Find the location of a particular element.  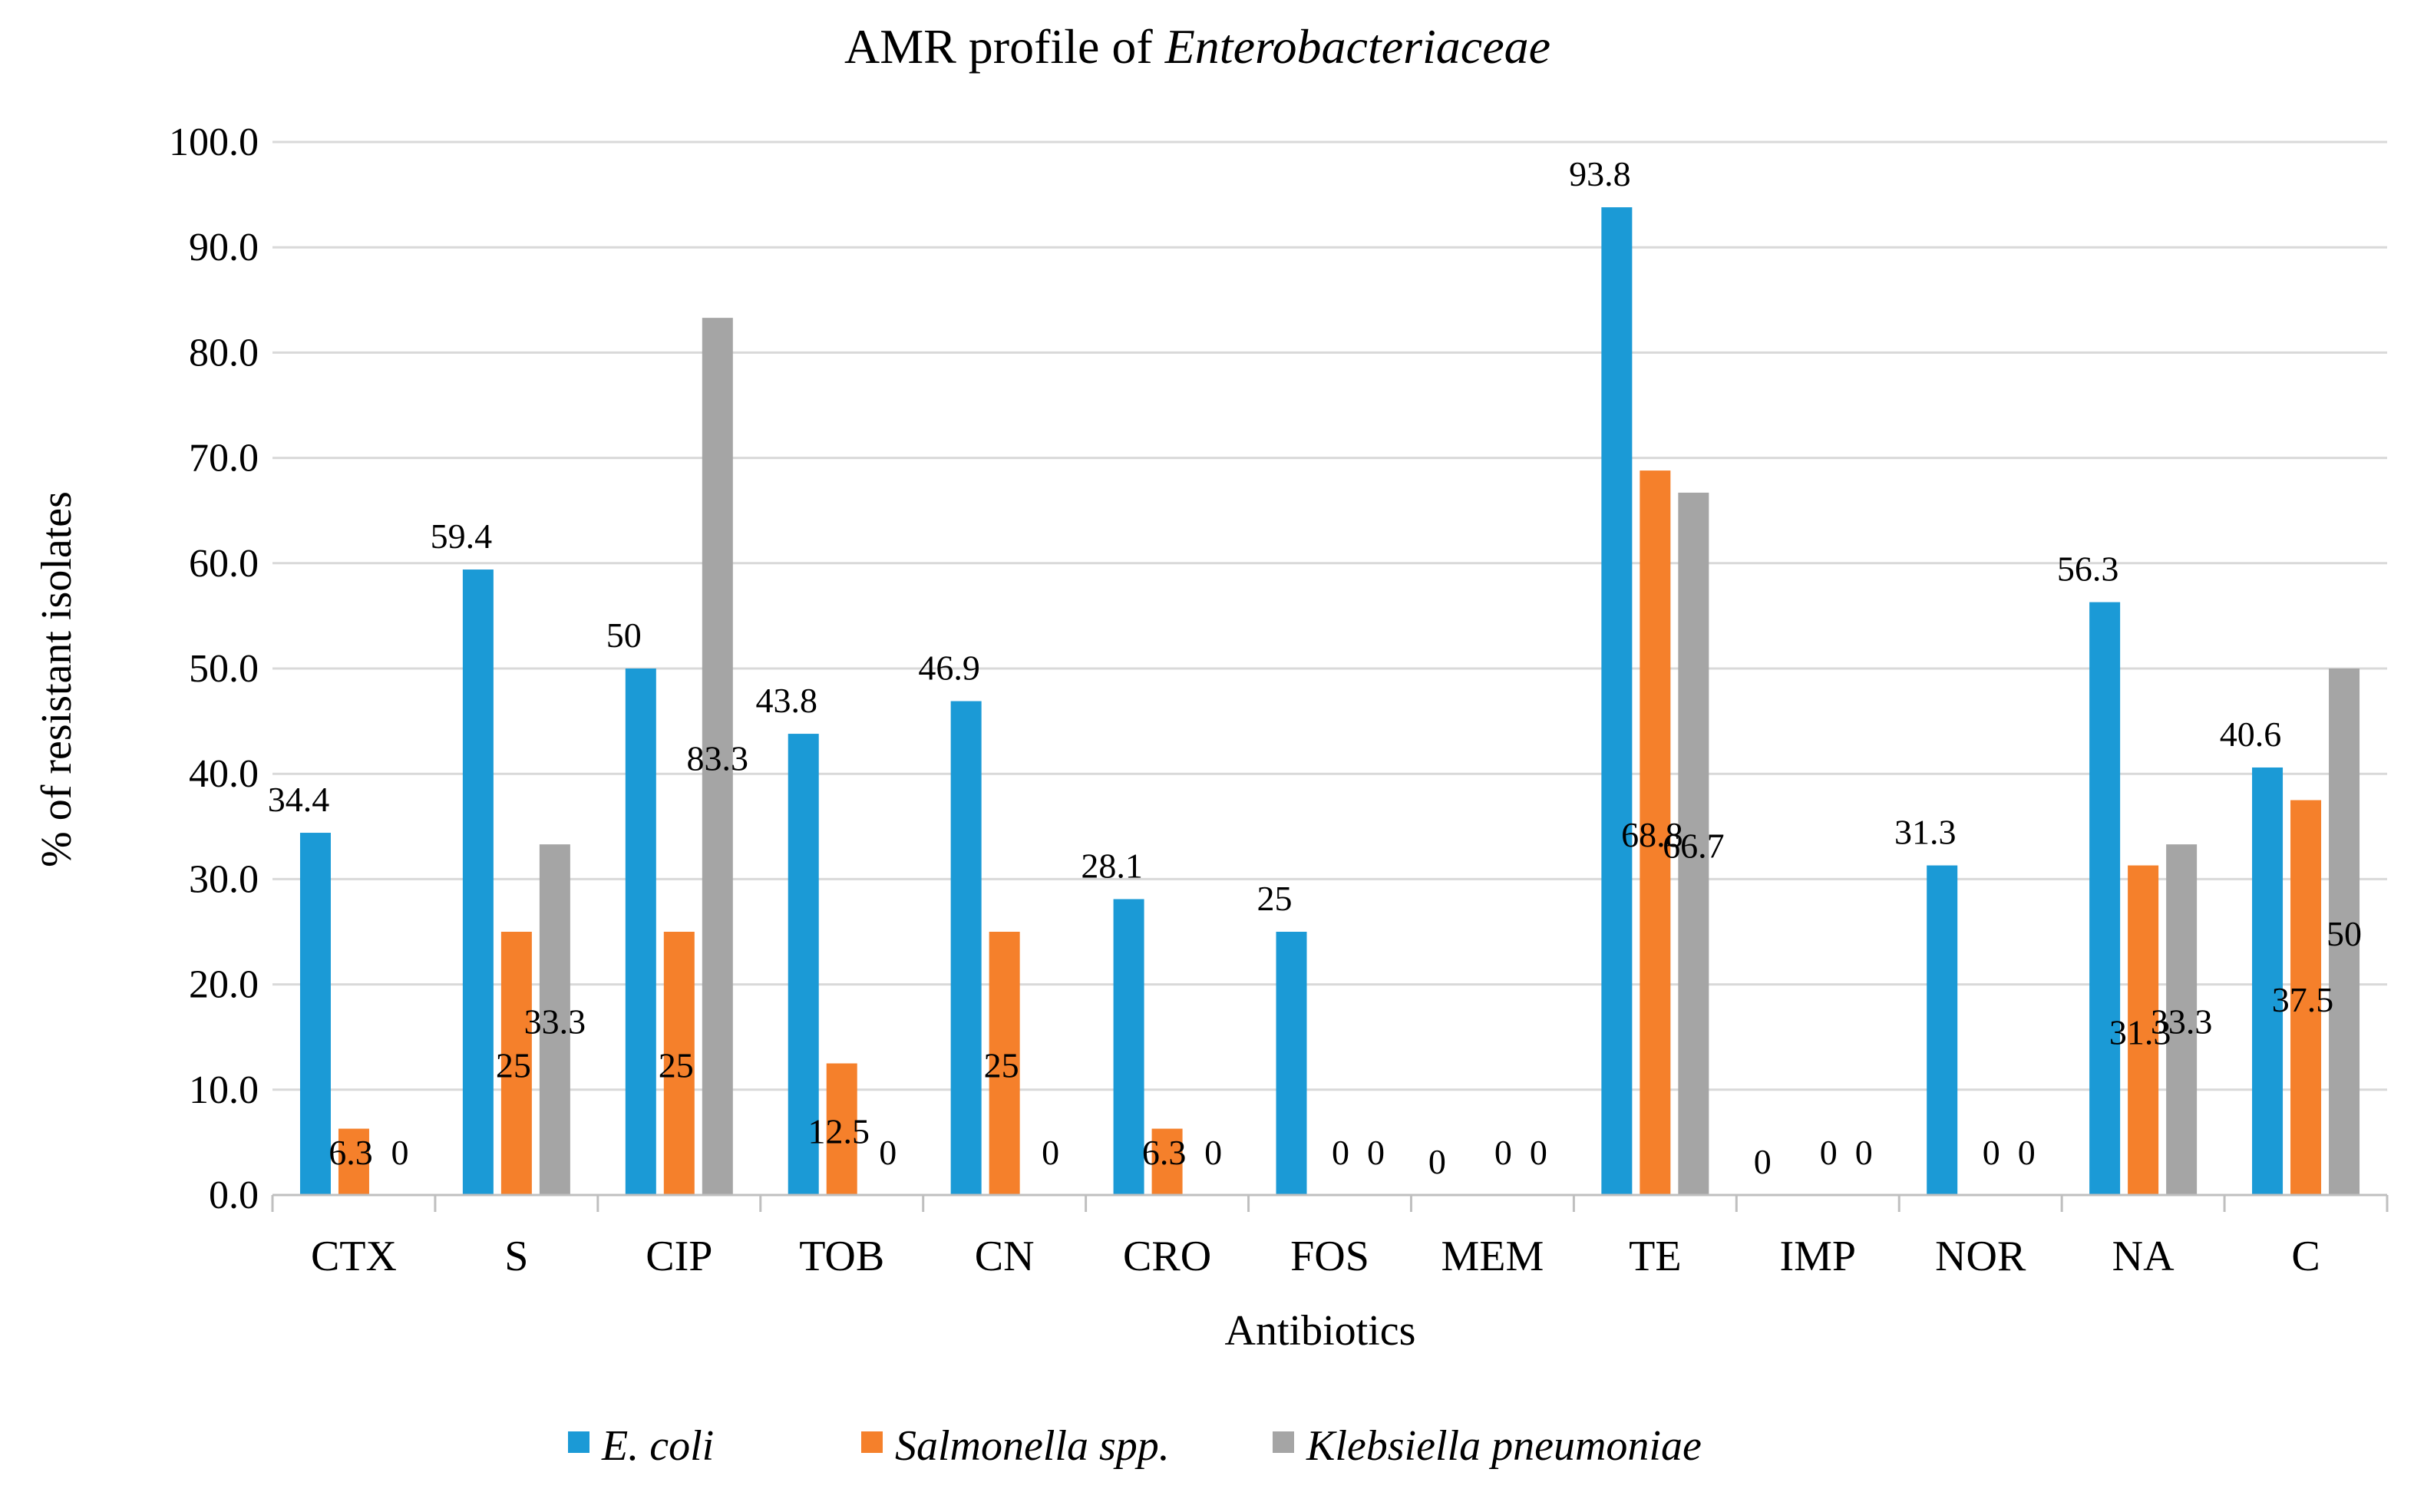

y-tick-label: 20.0 is located at coordinates (224, 985).